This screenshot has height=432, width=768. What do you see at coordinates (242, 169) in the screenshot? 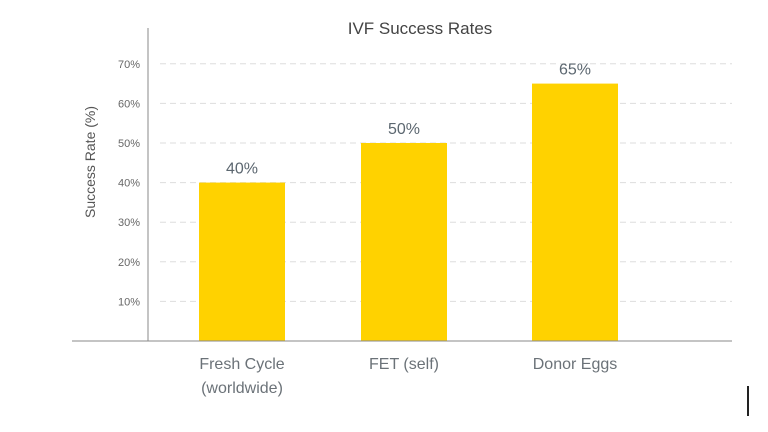
I see `data-label: 40%` at bounding box center [242, 169].